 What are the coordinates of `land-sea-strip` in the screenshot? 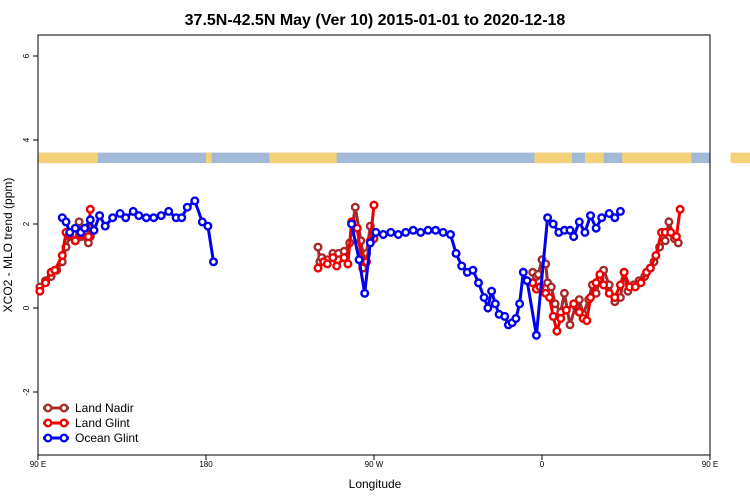 It's located at (394, 158).